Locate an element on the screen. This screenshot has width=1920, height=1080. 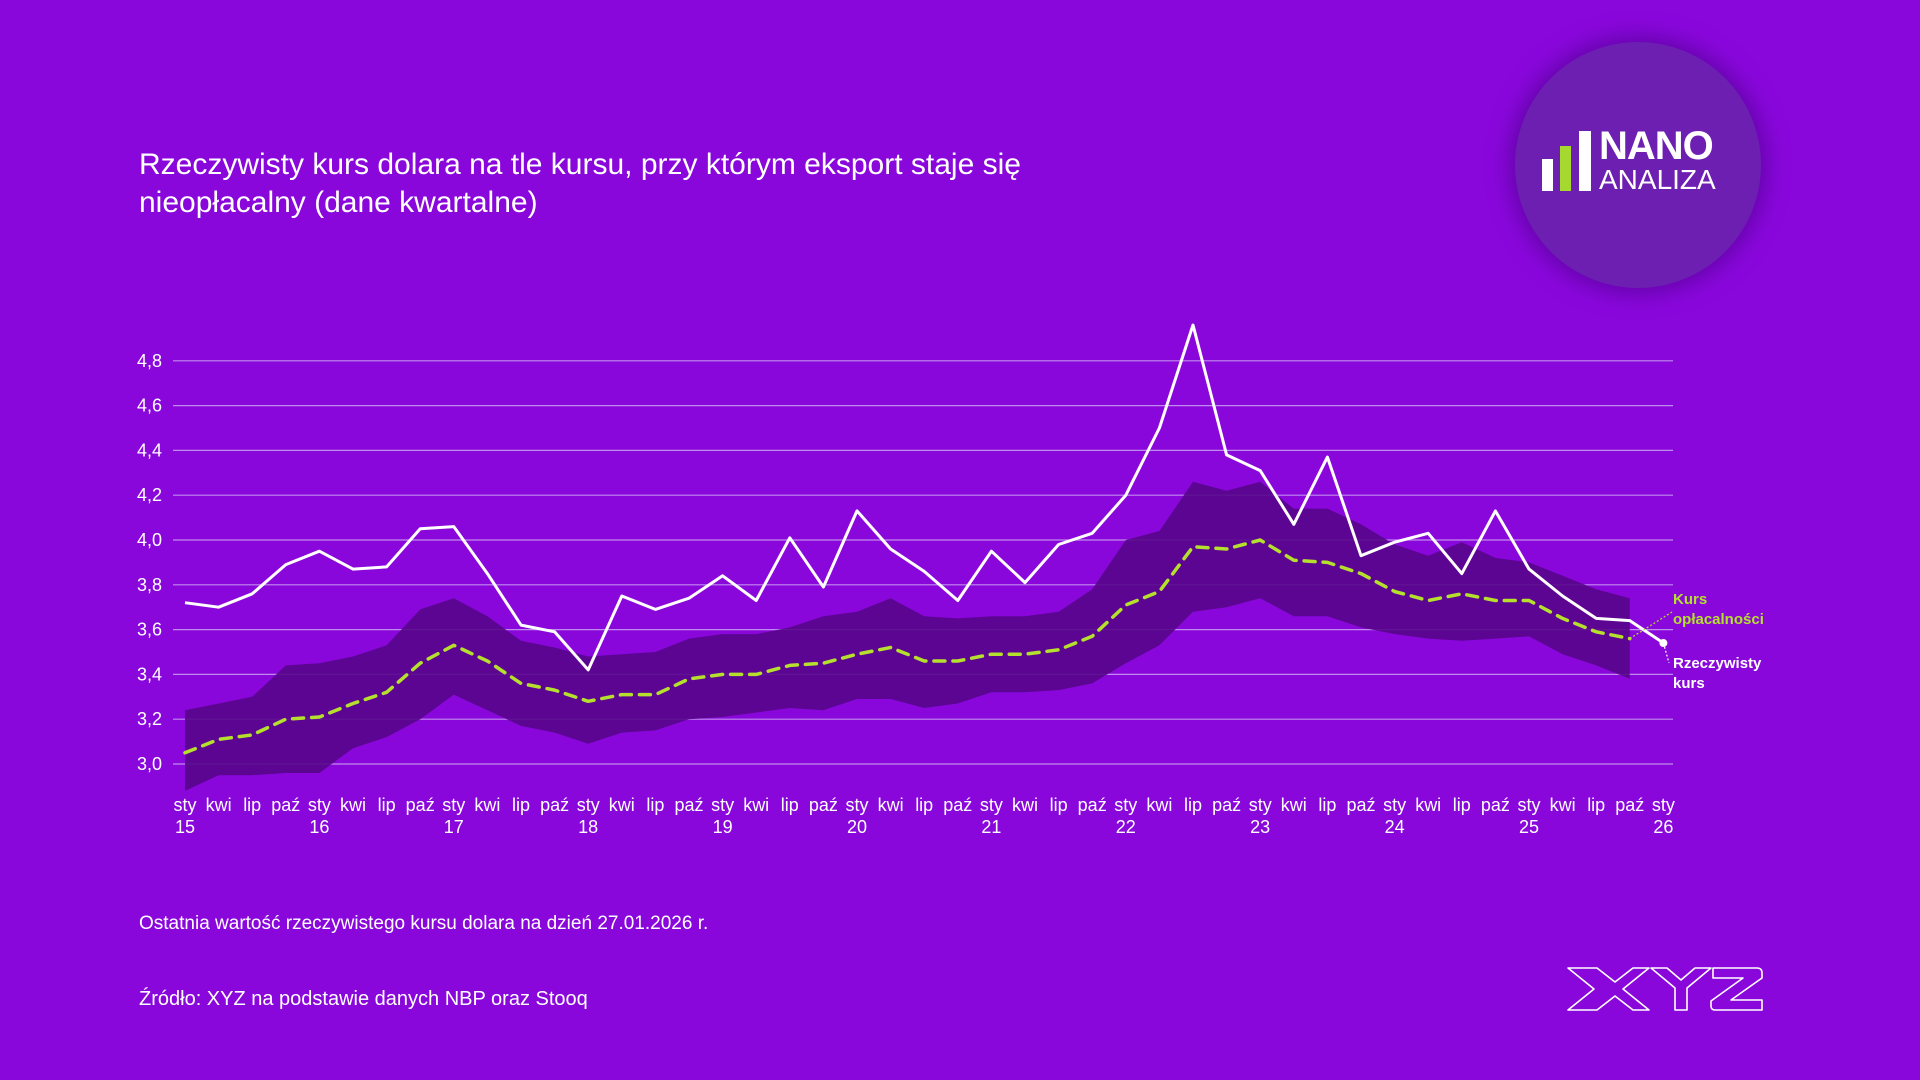
x-tick-year-label: 16 is located at coordinates (319, 827).